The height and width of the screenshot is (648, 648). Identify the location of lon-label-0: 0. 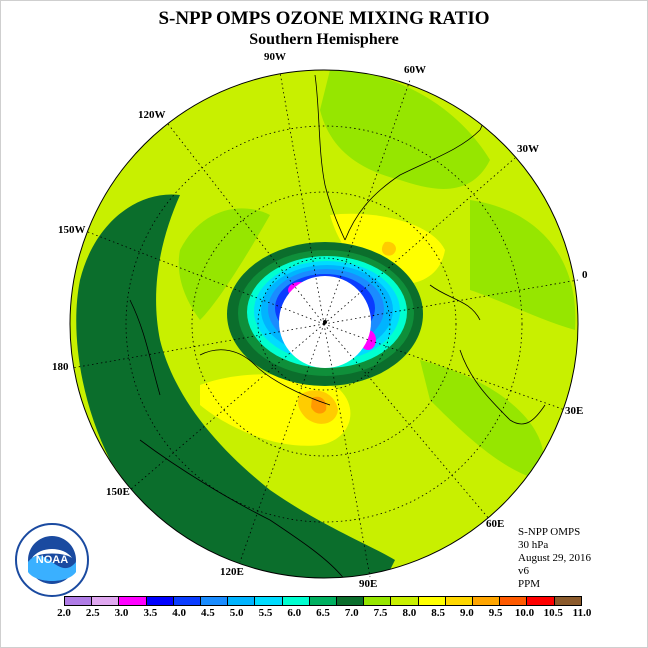
(585, 275).